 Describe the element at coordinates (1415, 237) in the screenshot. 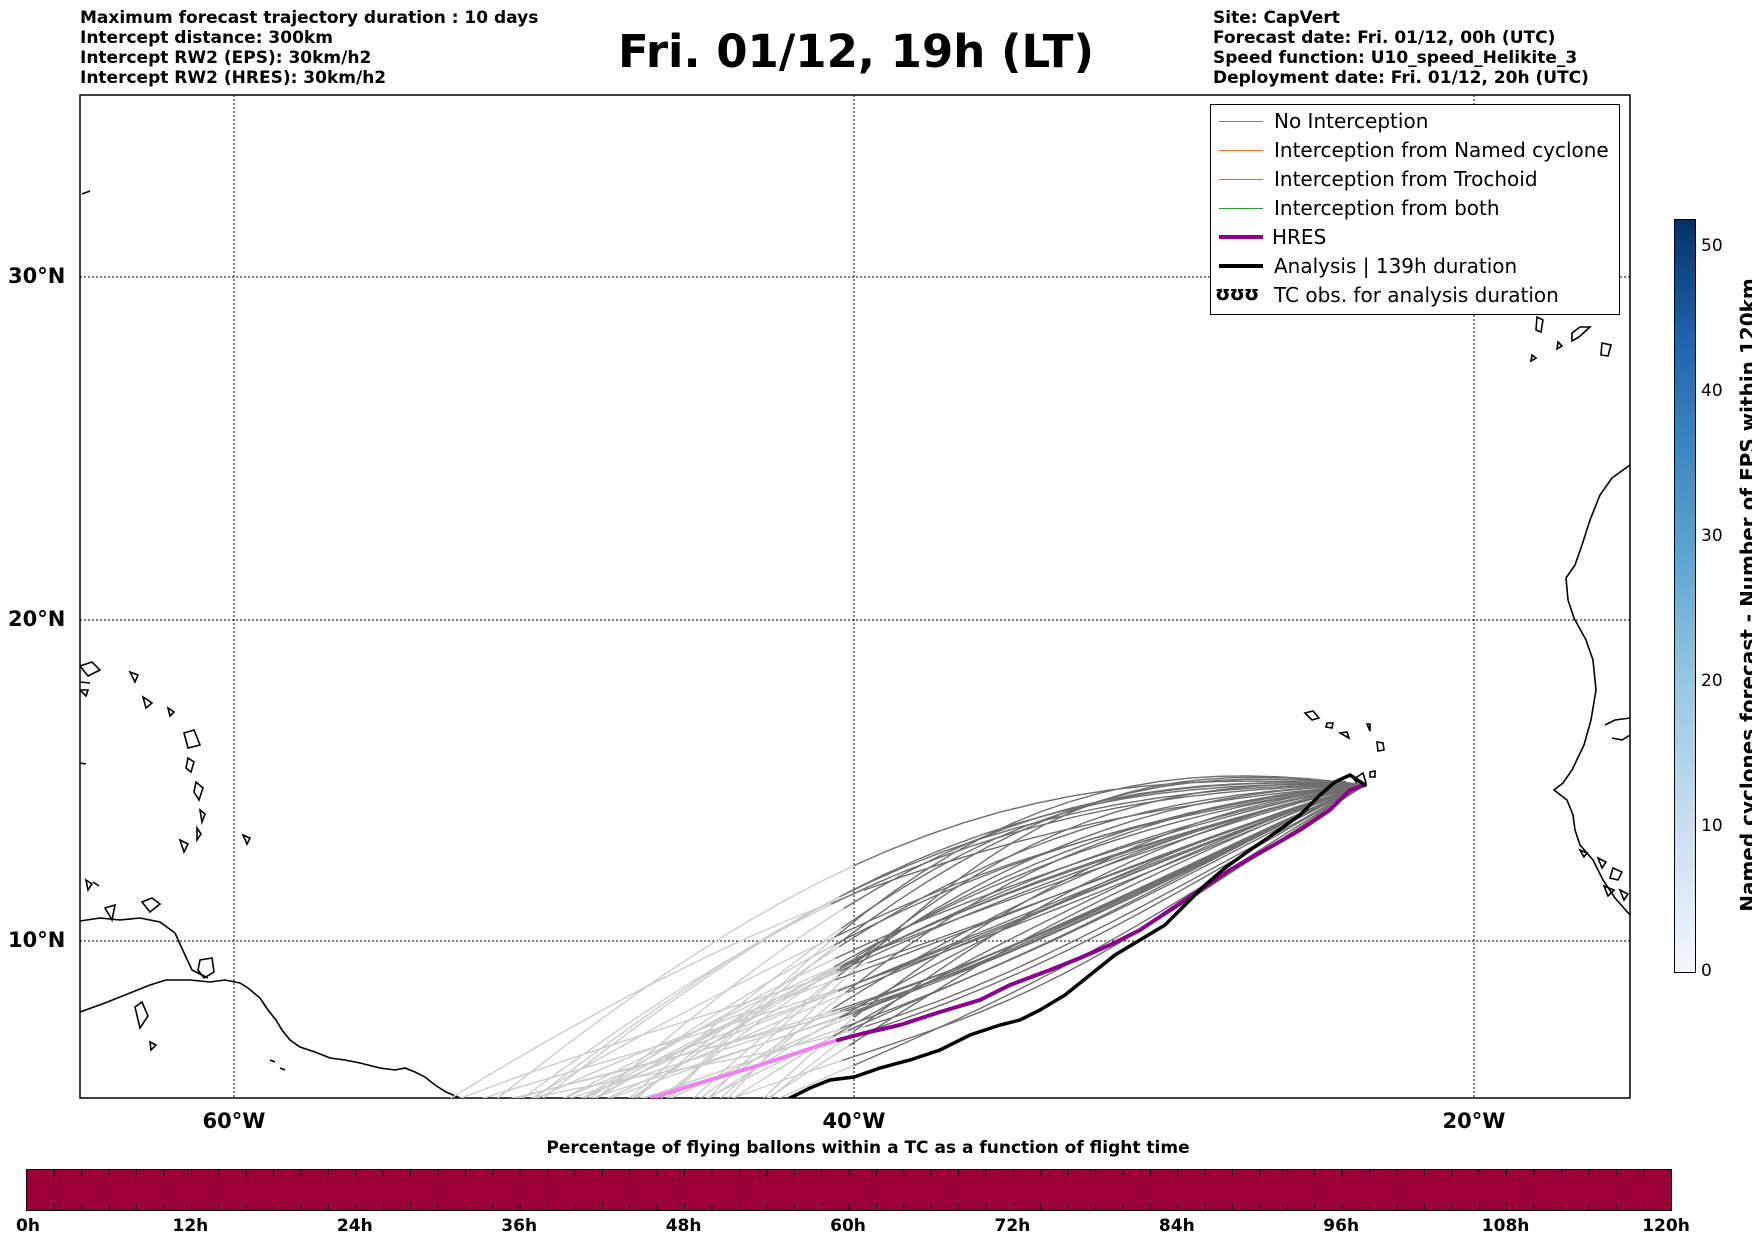

I see `legend-hres: HRES` at that location.